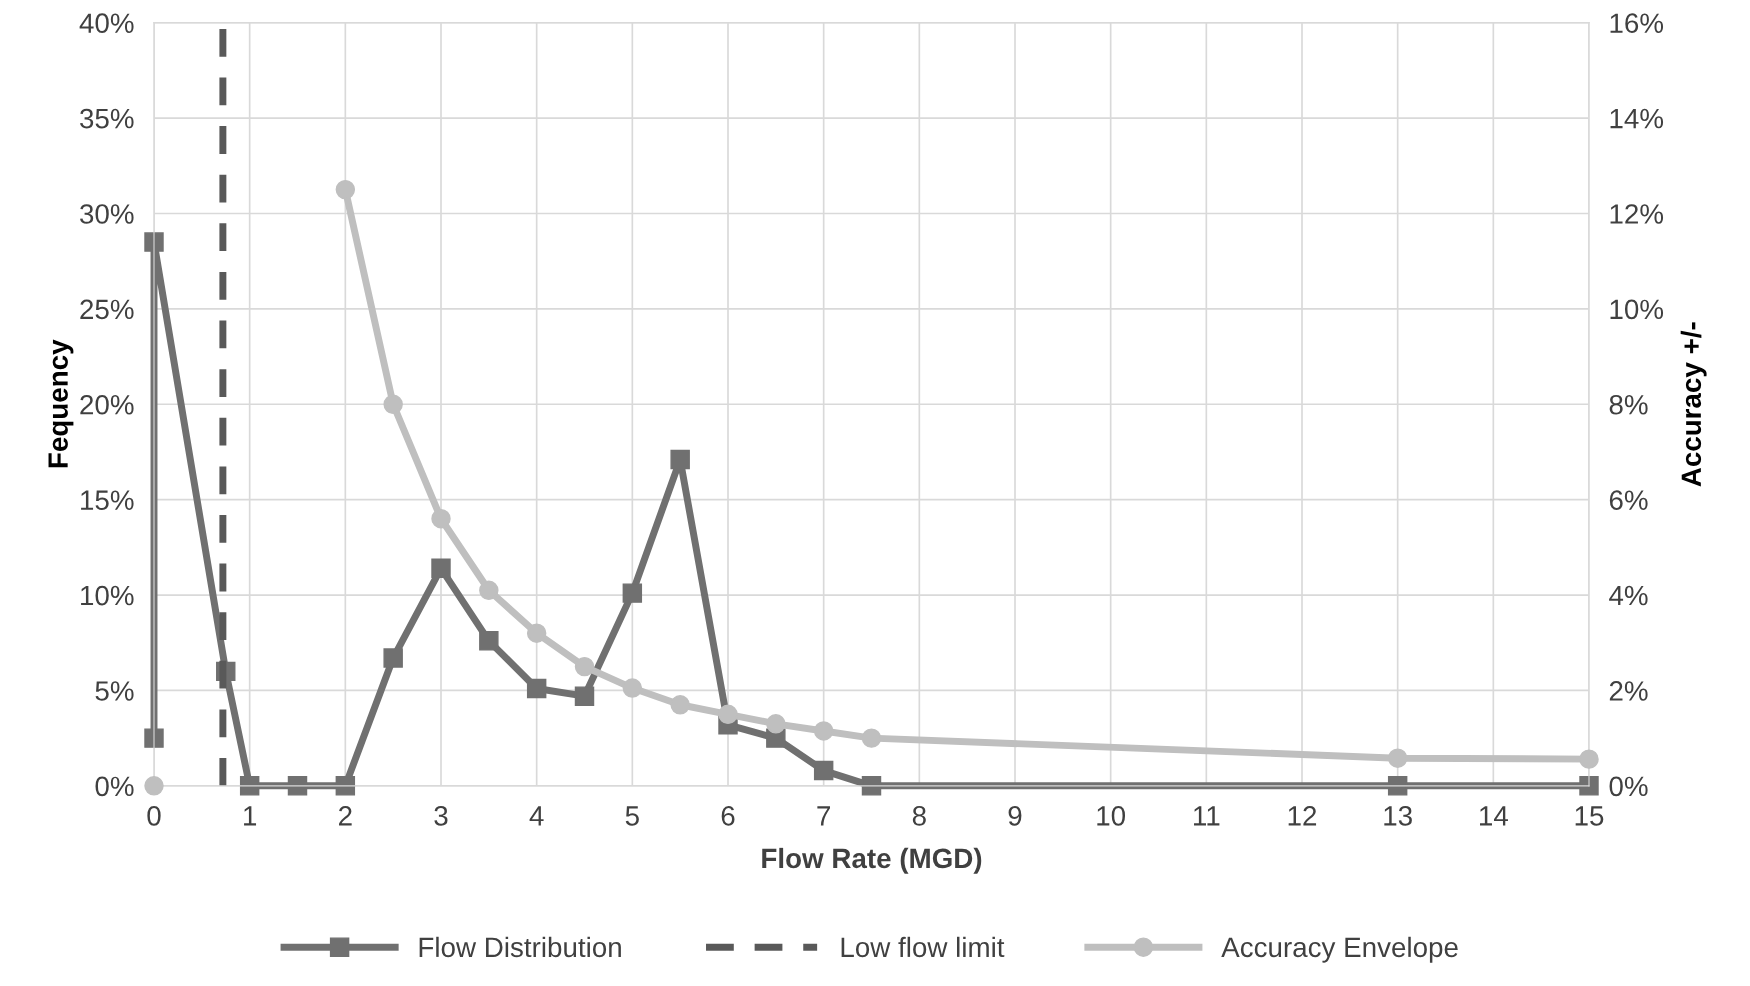 This screenshot has width=1750, height=986. Describe the element at coordinates (520, 947) in the screenshot. I see `legend-label: Flow Distribution` at that location.